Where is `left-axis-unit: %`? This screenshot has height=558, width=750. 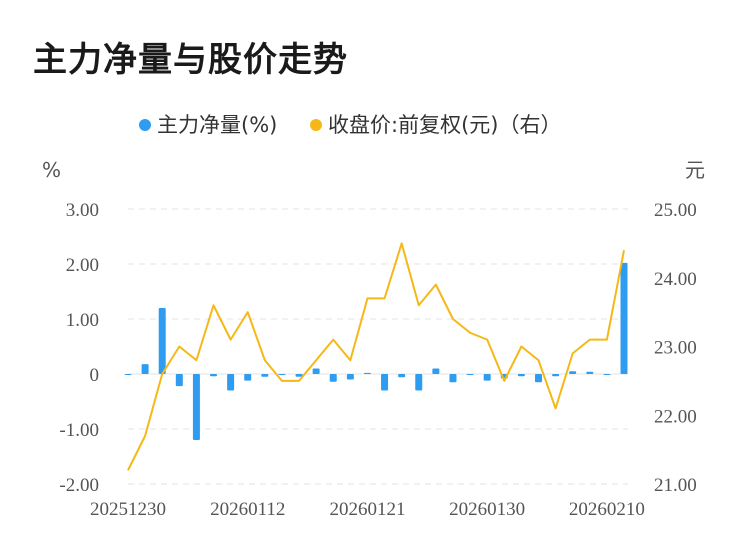 left-axis-unit: % is located at coordinates (51, 170).